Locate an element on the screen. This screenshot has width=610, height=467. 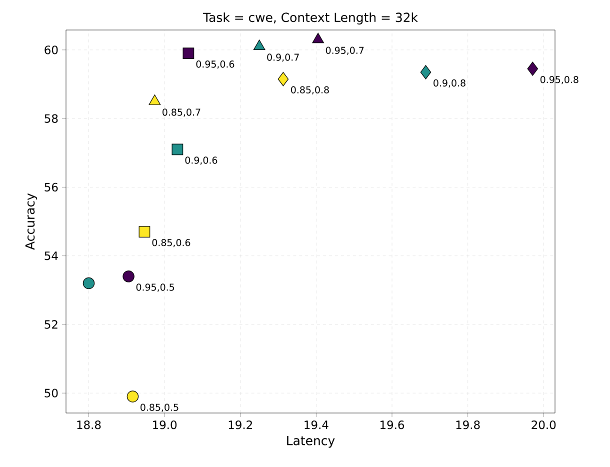
y-axis-title: Accuracy is located at coordinates (31, 221).